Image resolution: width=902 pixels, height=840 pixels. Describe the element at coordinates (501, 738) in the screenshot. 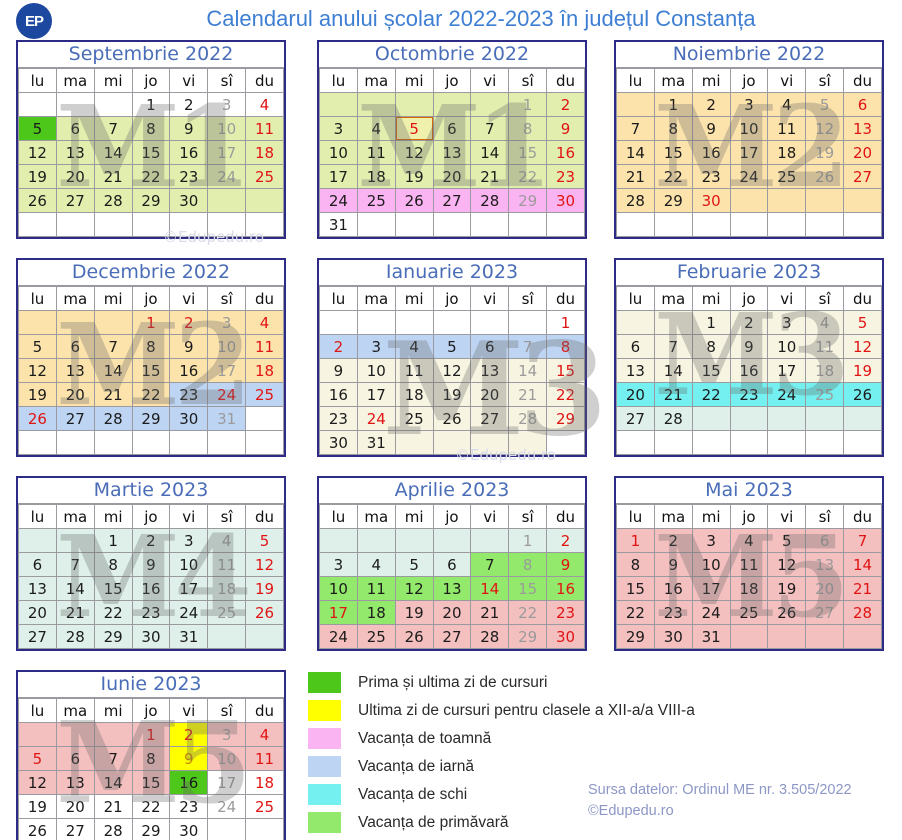

I see `legend-item: Vacanța de toamnă` at that location.